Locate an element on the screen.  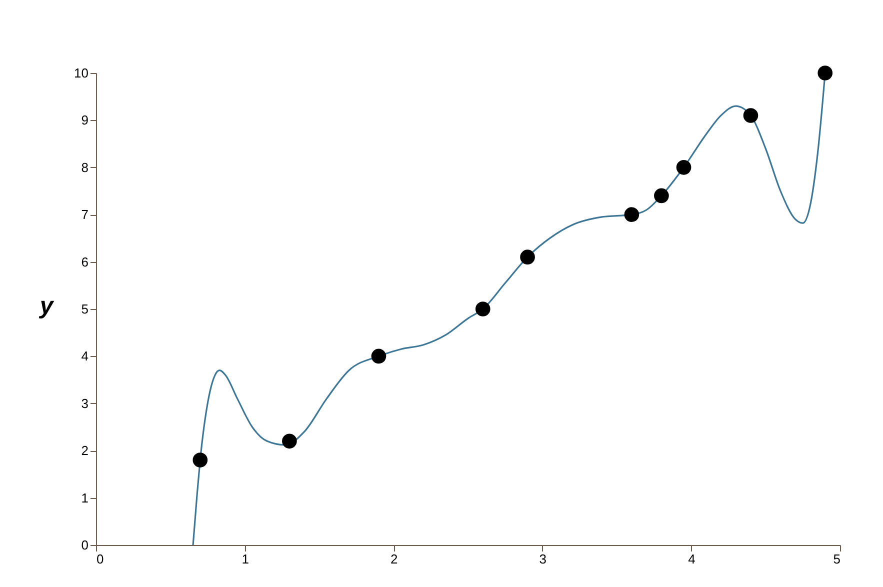
y-tick-label: 3 is located at coordinates (84, 403).